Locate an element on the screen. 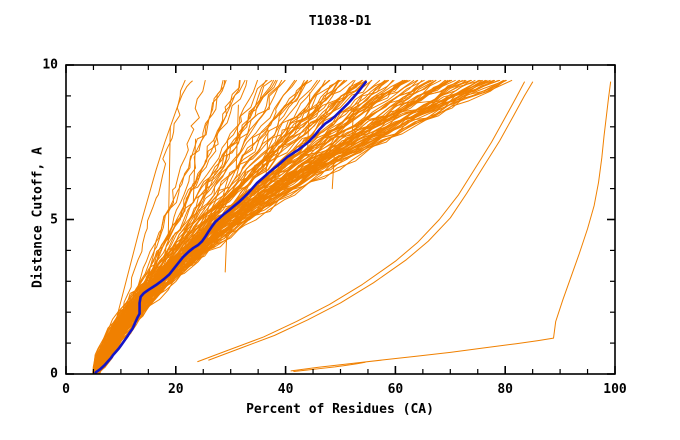 Image resolution: width=680 pixels, height=440 pixels. x-tick-label: 100 is located at coordinates (615, 389).